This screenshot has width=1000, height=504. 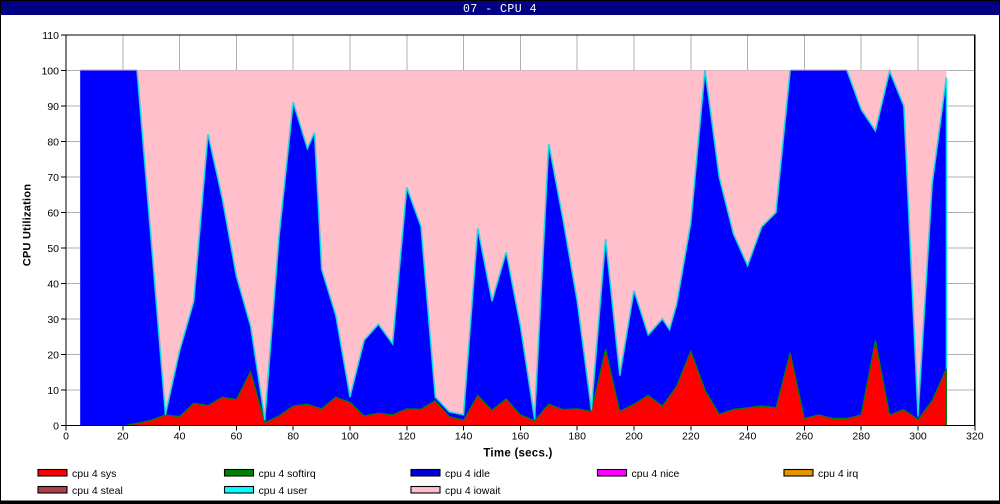 What do you see at coordinates (517, 454) in the screenshot?
I see `svg-text: Time (secs.)` at bounding box center [517, 454].